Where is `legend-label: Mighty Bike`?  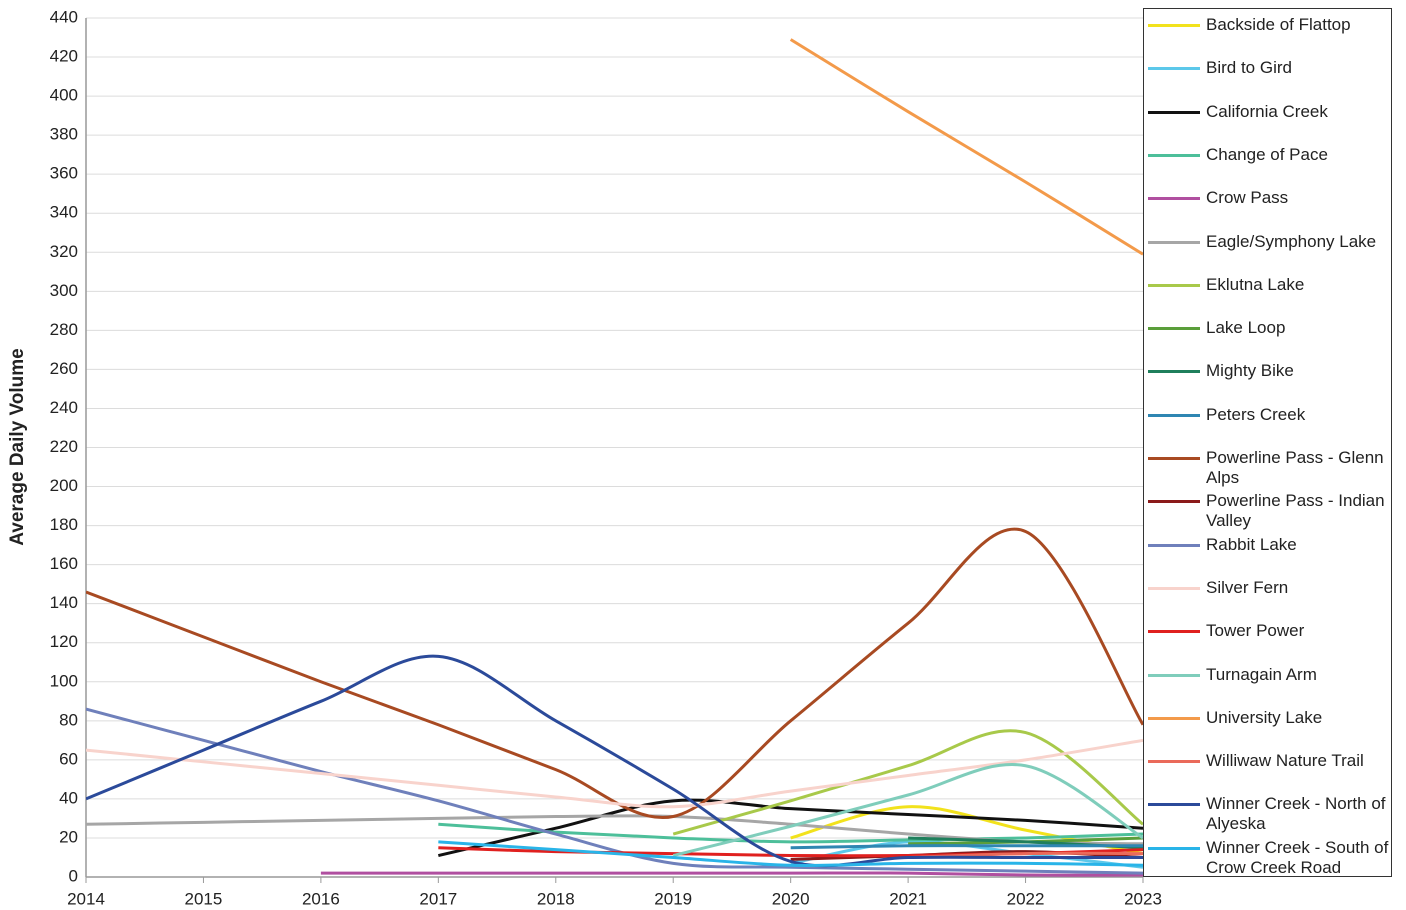 legend-label: Mighty Bike is located at coordinates (1250, 371).